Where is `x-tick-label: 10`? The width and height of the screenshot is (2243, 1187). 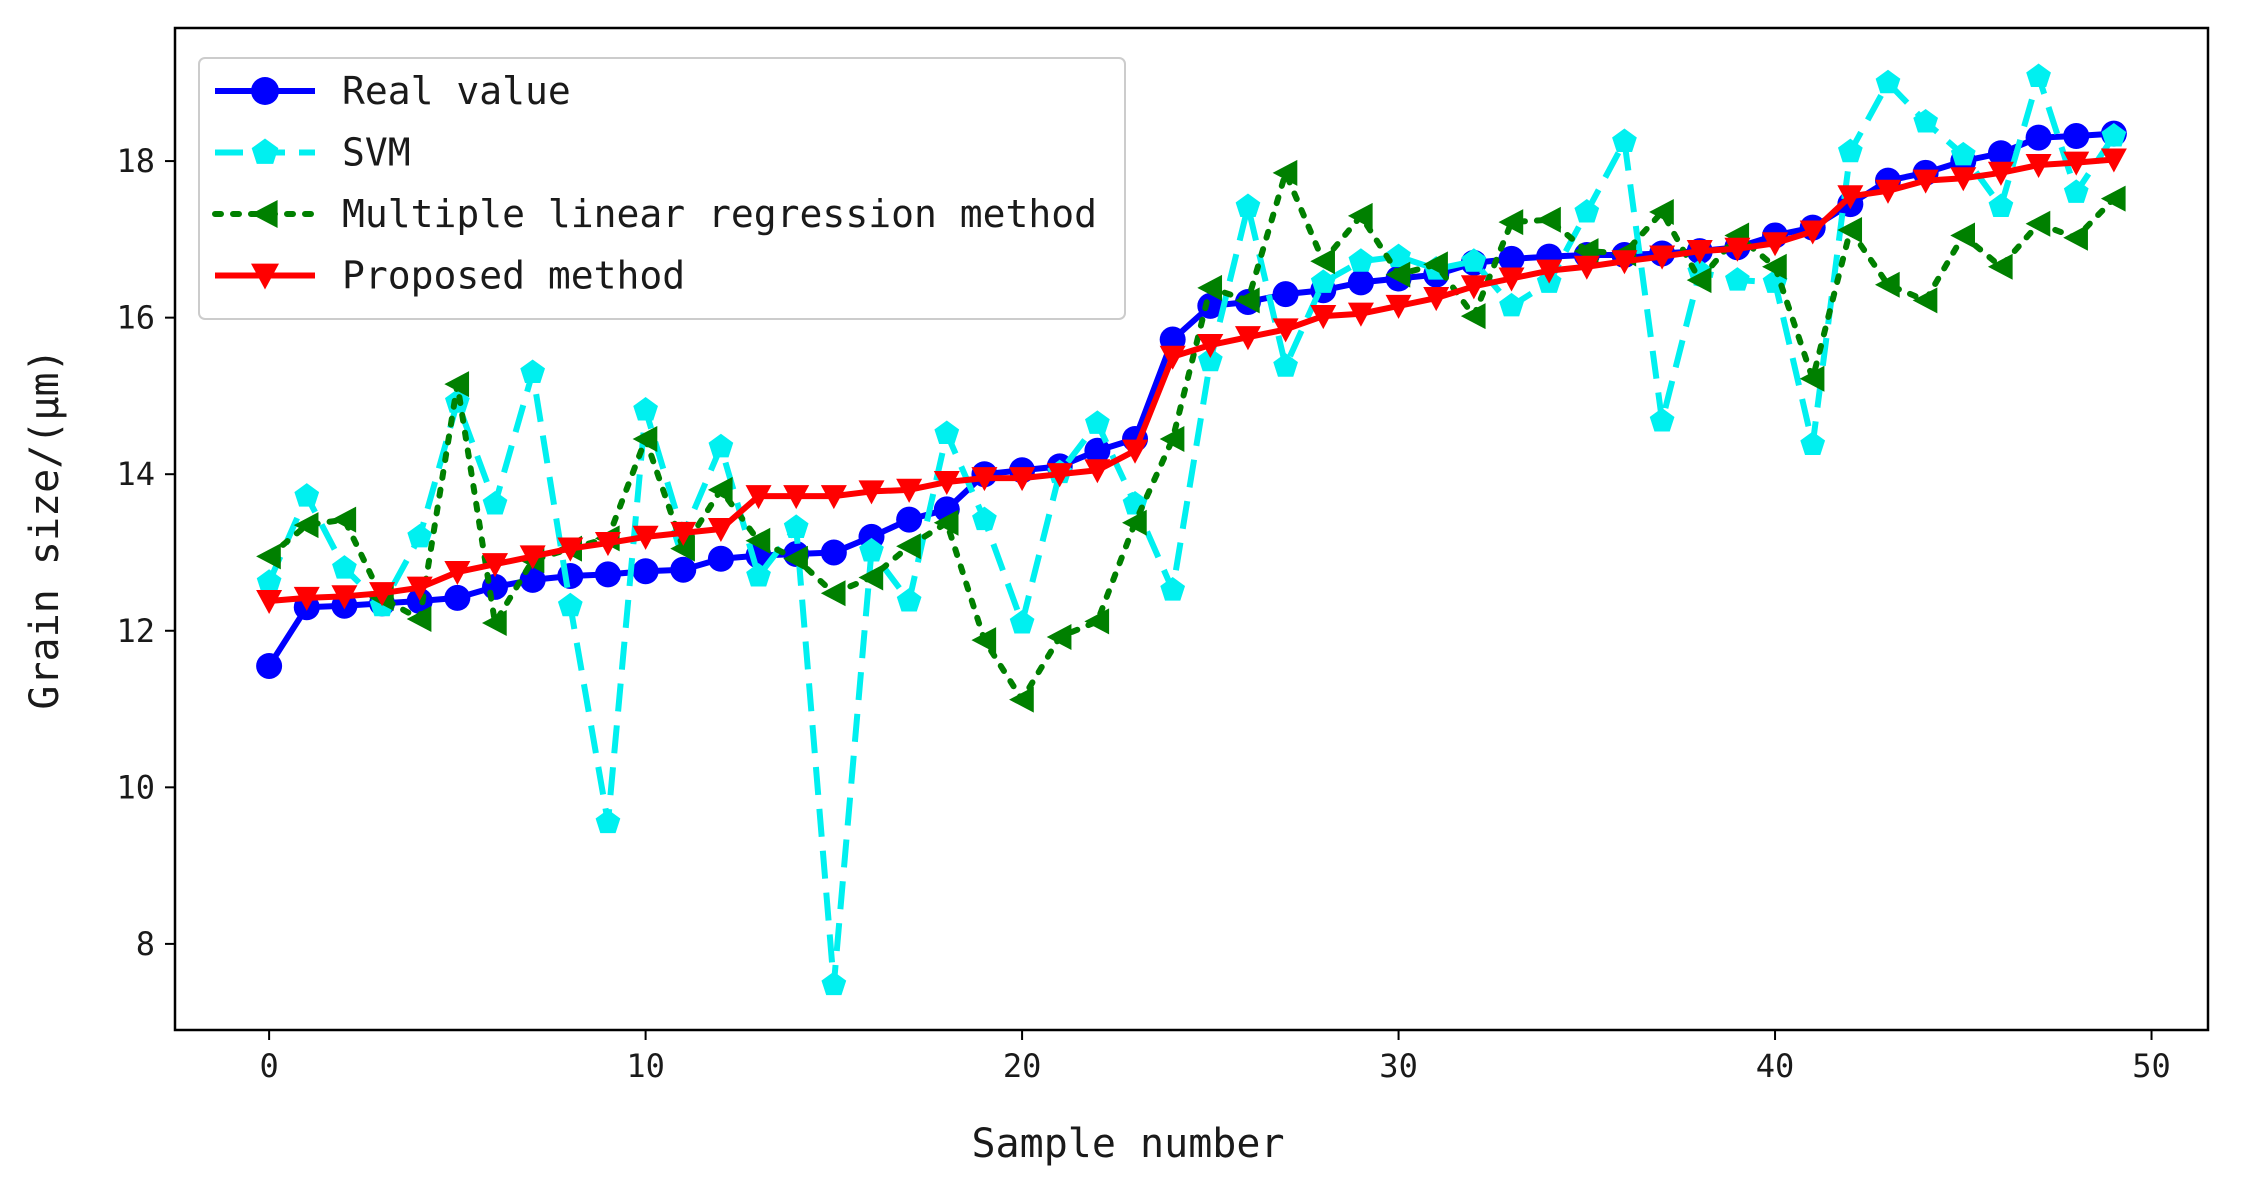
x-tick-label: 10 is located at coordinates (645, 1066).